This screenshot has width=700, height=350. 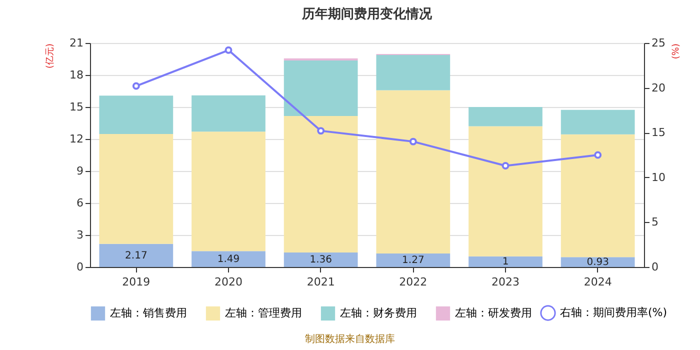 I want to click on y2-tick-label: 25, so click(x=659, y=43).